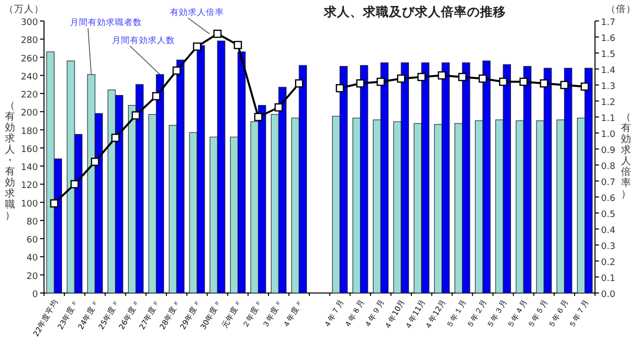 This screenshot has height=339, width=640. What do you see at coordinates (608, 119) in the screenshot?
I see `y2-tick-label: 1.1` at bounding box center [608, 119].